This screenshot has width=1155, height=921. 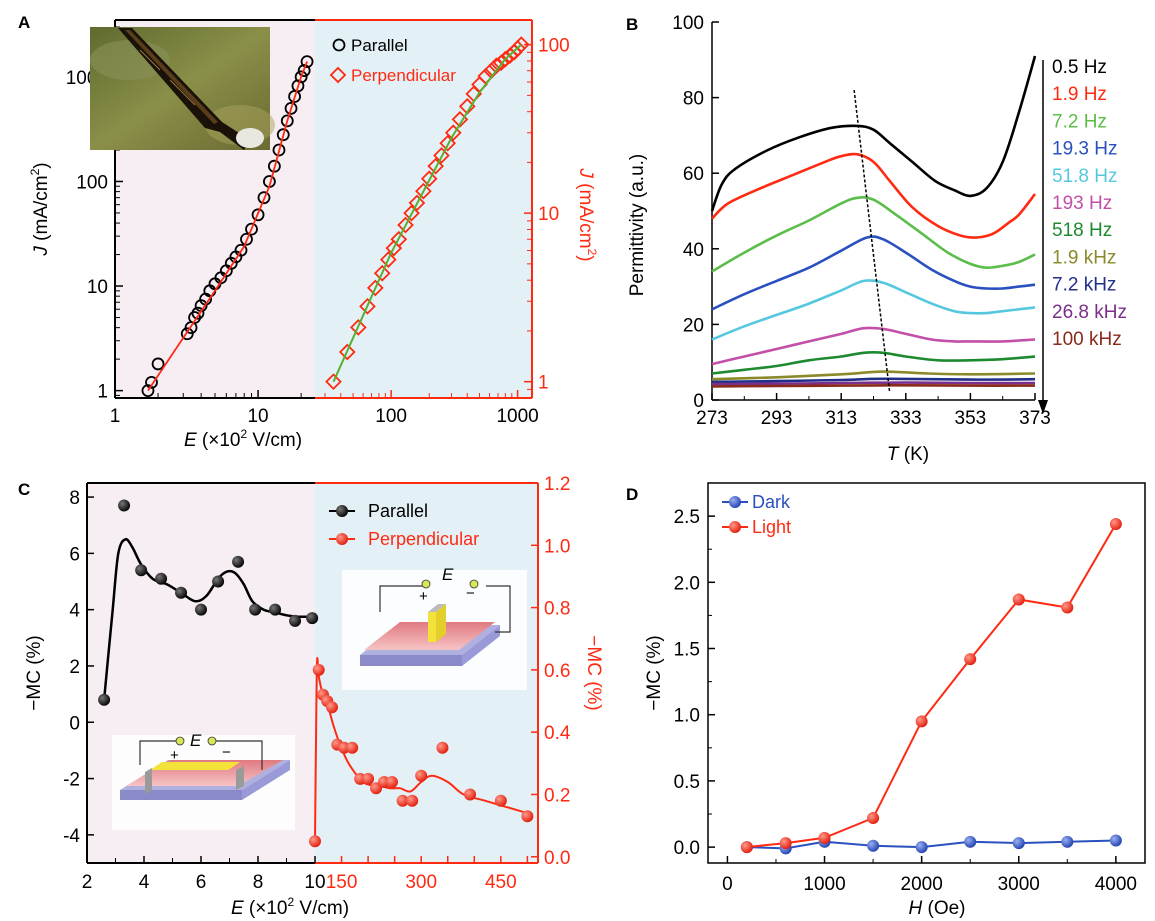 I want to click on panel-b-x-axis-label: T (K), so click(x=908, y=454).